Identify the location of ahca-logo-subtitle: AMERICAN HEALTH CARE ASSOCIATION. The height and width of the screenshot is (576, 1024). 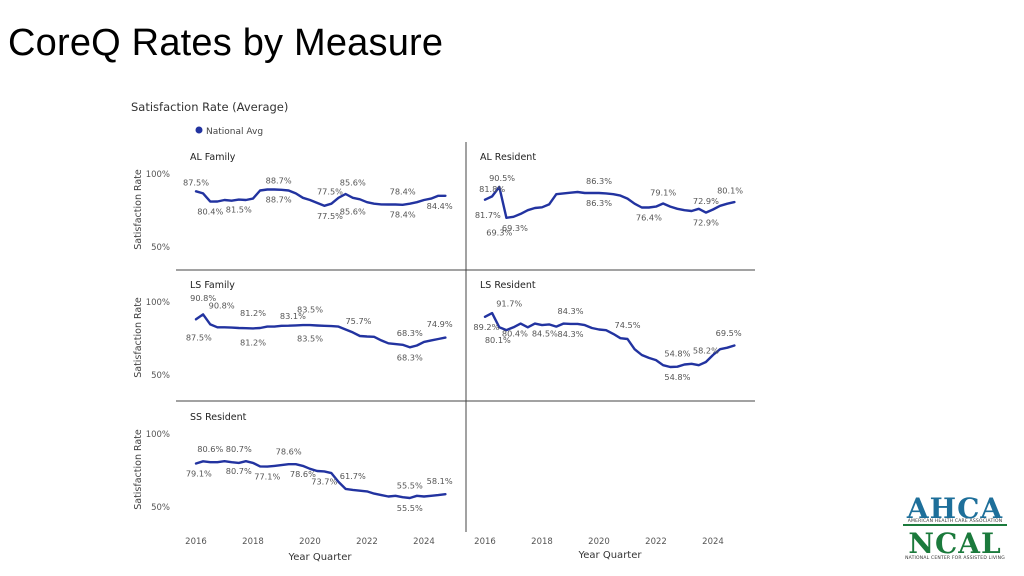
(955, 521).